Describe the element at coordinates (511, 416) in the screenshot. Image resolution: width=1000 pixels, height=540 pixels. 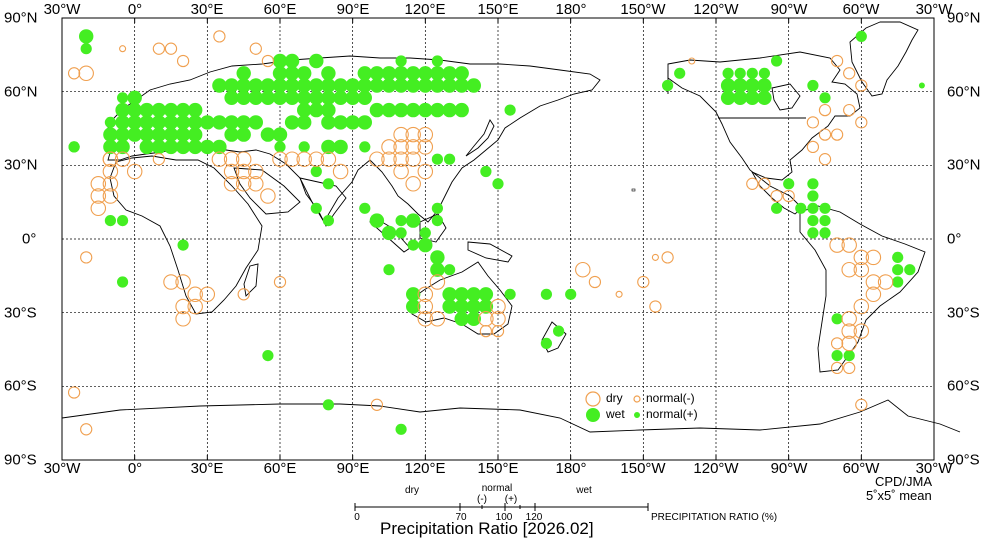
I see `coastline-antarctica` at that location.